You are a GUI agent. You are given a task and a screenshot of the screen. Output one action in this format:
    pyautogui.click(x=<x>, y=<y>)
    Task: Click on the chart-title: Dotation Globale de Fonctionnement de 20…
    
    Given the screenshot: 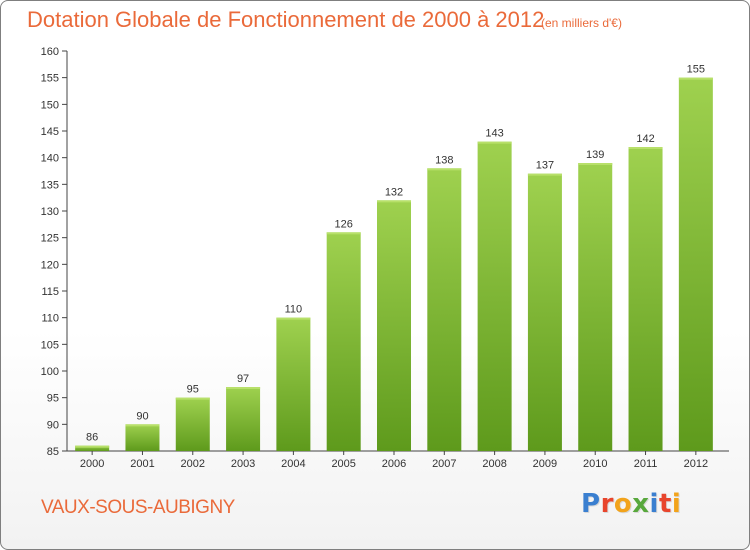 What is the action you would take?
    pyautogui.click(x=286, y=19)
    